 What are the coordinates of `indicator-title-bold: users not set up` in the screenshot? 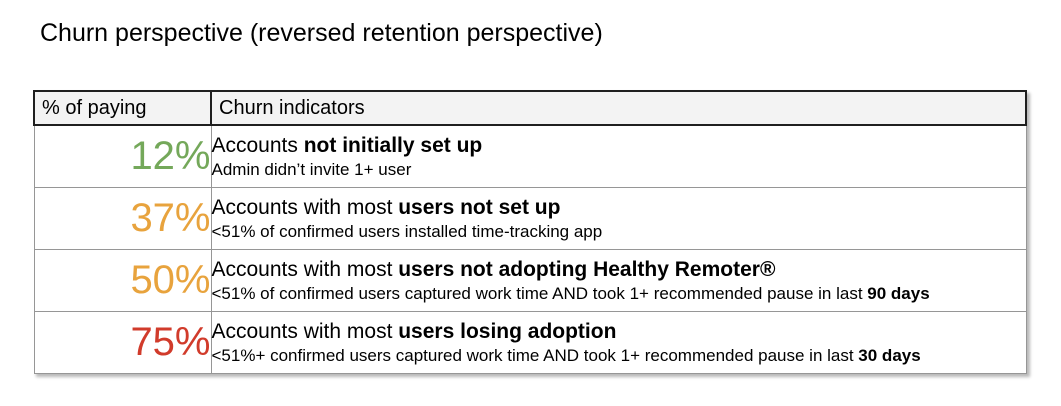 It's located at (479, 207).